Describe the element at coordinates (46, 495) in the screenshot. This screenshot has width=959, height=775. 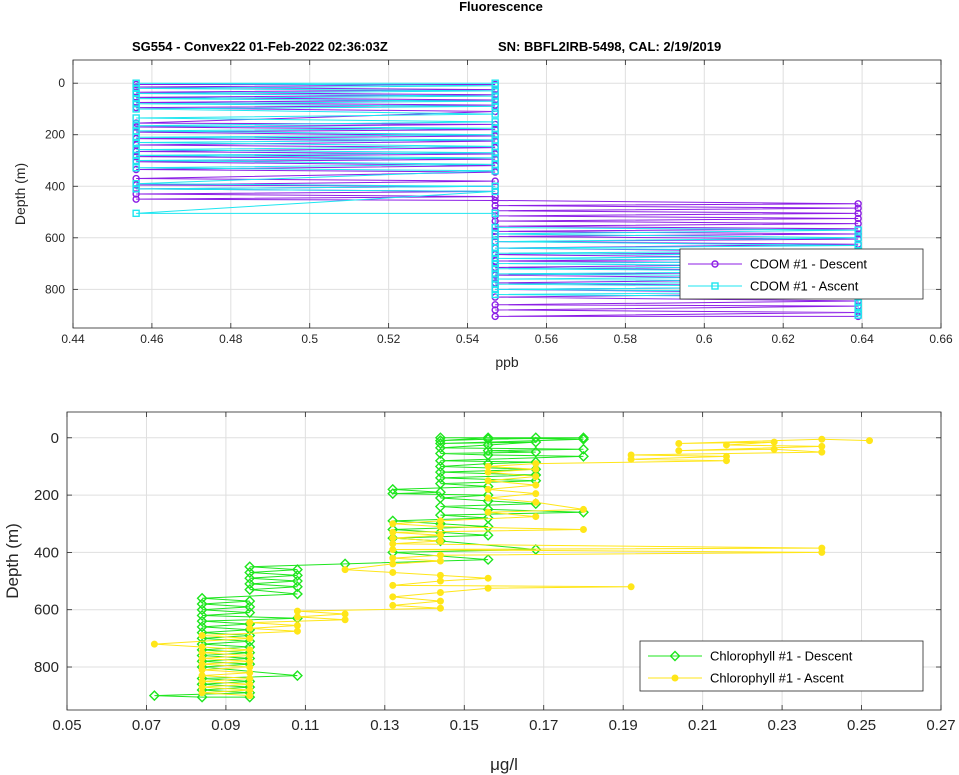
I see `y-tick-label: 200` at that location.